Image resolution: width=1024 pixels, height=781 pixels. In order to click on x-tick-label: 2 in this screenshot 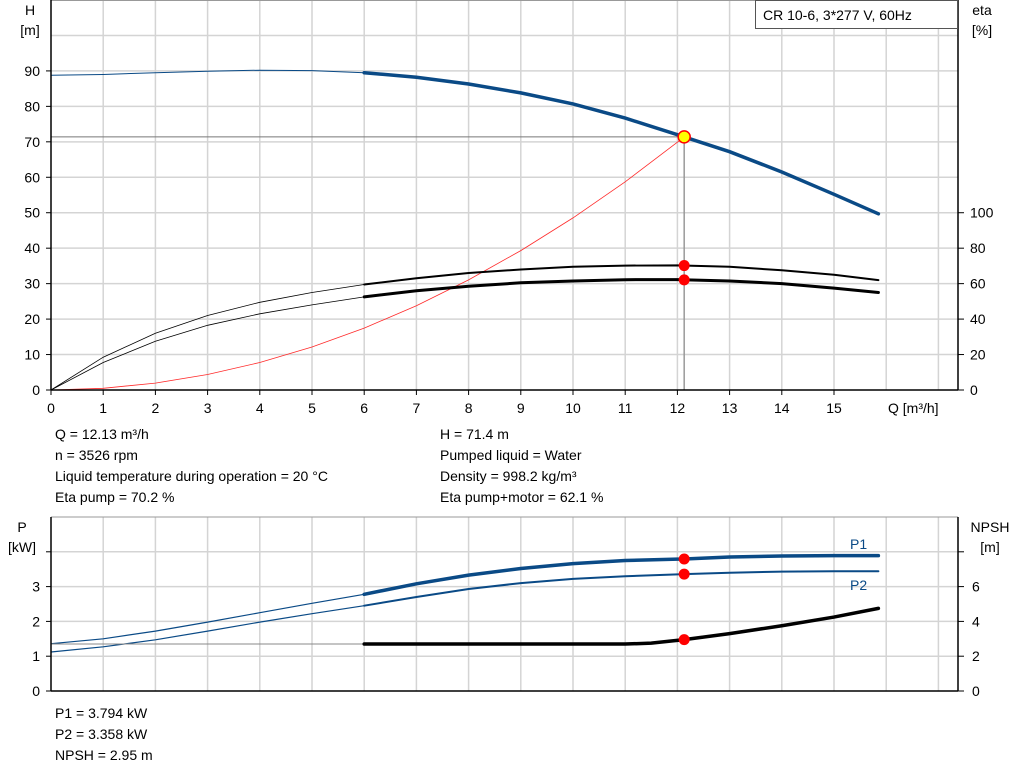, I will do `click(156, 408)`.